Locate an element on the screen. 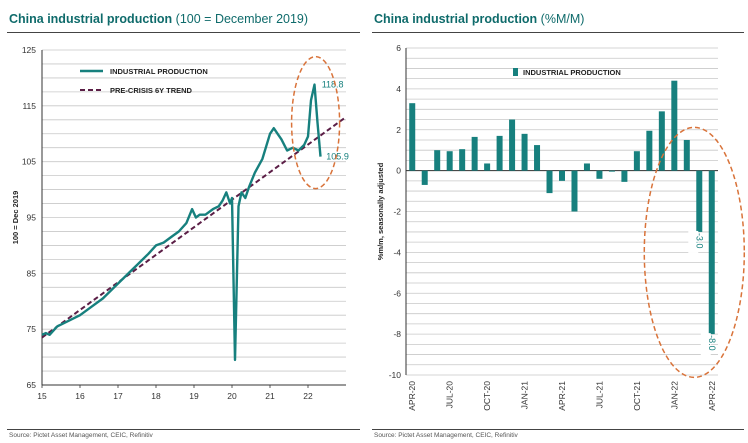  right-bottom-rule is located at coordinates (558, 429).